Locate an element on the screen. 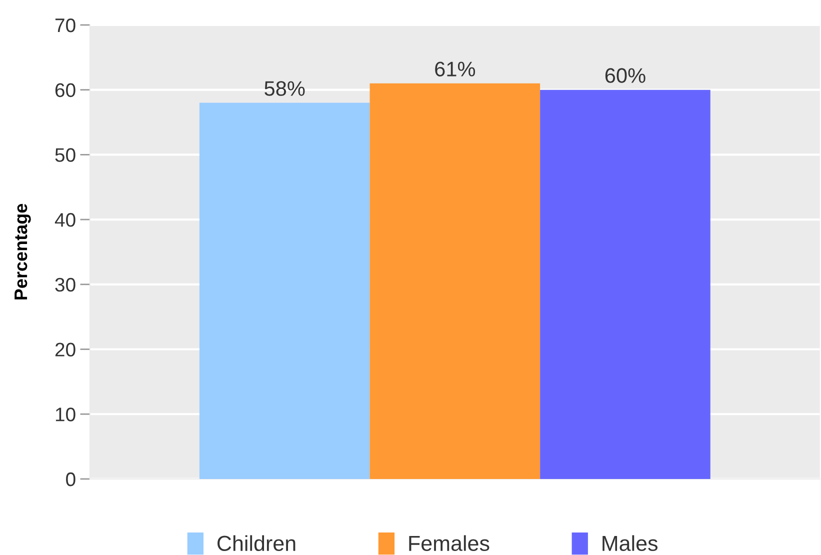 The width and height of the screenshot is (821, 555). y-axis-title: Percentage is located at coordinates (22, 252).